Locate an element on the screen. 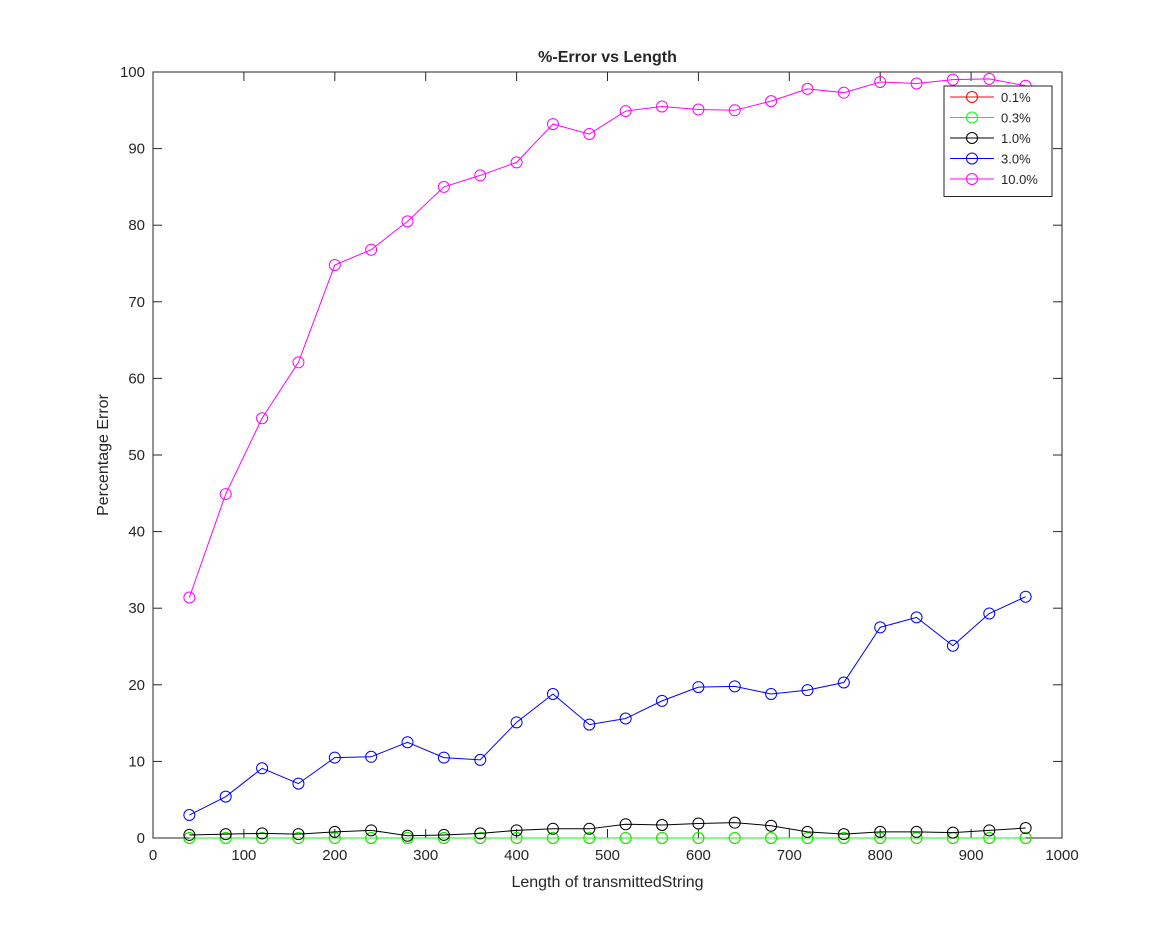 Image resolution: width=1175 pixels, height=947 pixels. x-tick-label: 200 is located at coordinates (334, 855).